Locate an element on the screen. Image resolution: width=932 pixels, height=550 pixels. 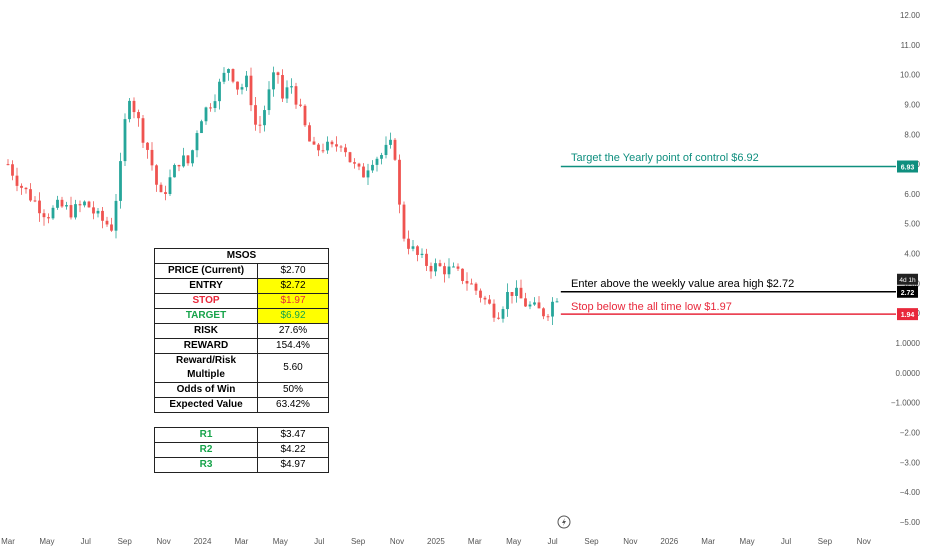
table-row: STOP $1.97 is located at coordinates (241, 301).